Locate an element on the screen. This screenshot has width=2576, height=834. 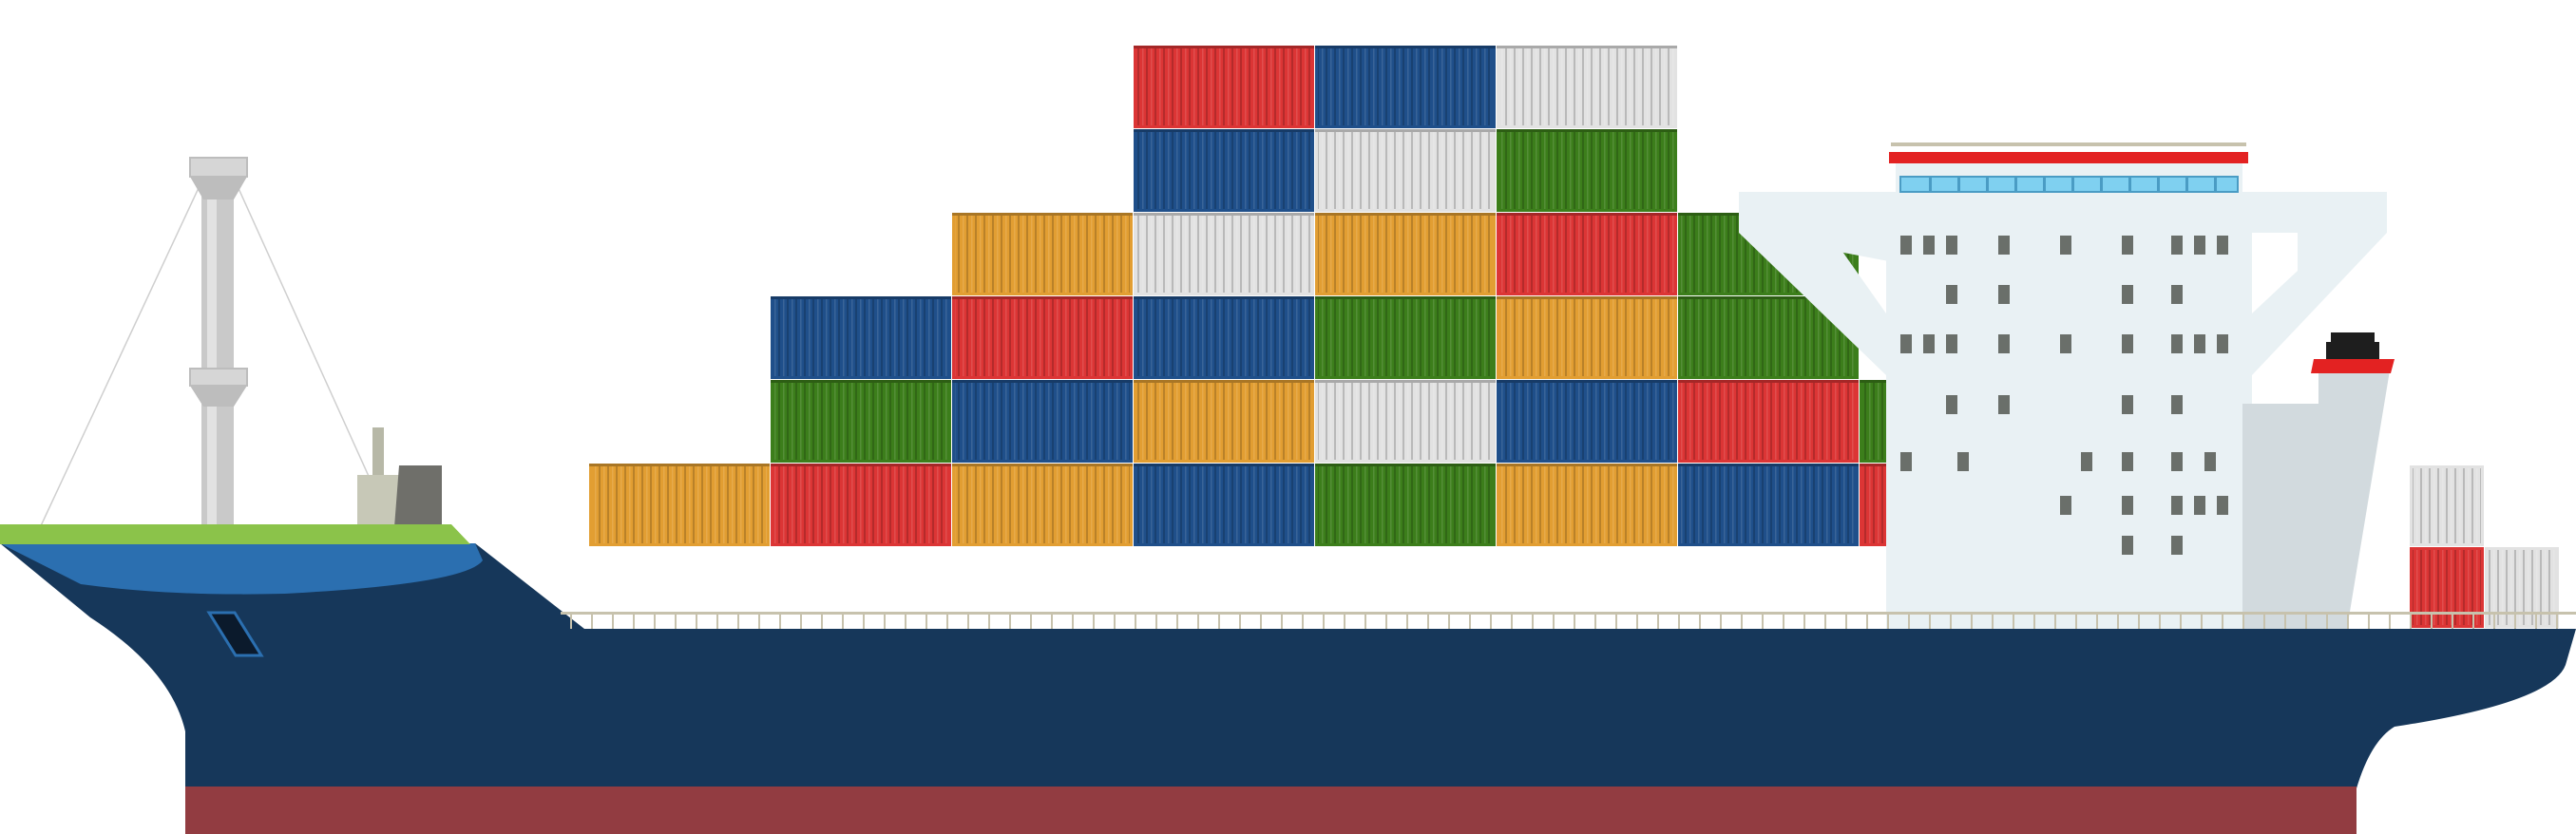
railing-top-bar is located at coordinates (1568, 613).